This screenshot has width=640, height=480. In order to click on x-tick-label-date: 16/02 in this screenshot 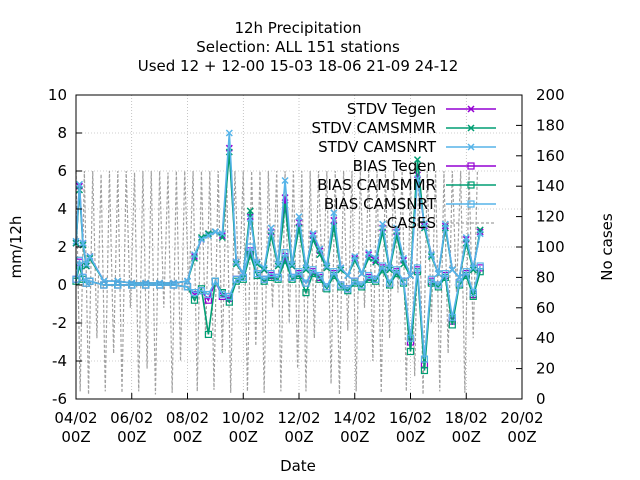, I will do `click(410, 418)`.